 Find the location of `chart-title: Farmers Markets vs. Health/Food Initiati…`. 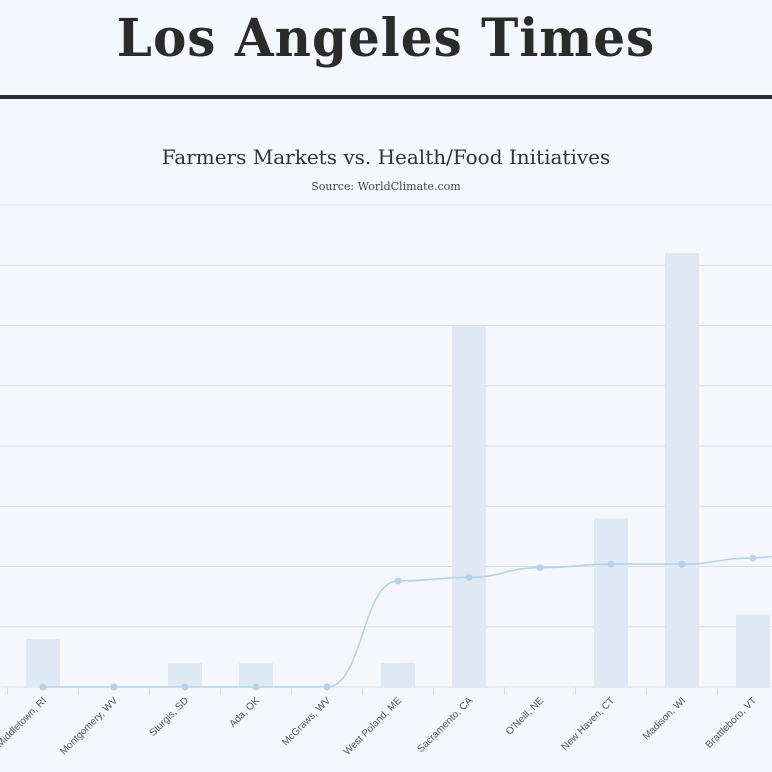

chart-title: Farmers Markets vs. Health/Food Initiati… is located at coordinates (386, 157).